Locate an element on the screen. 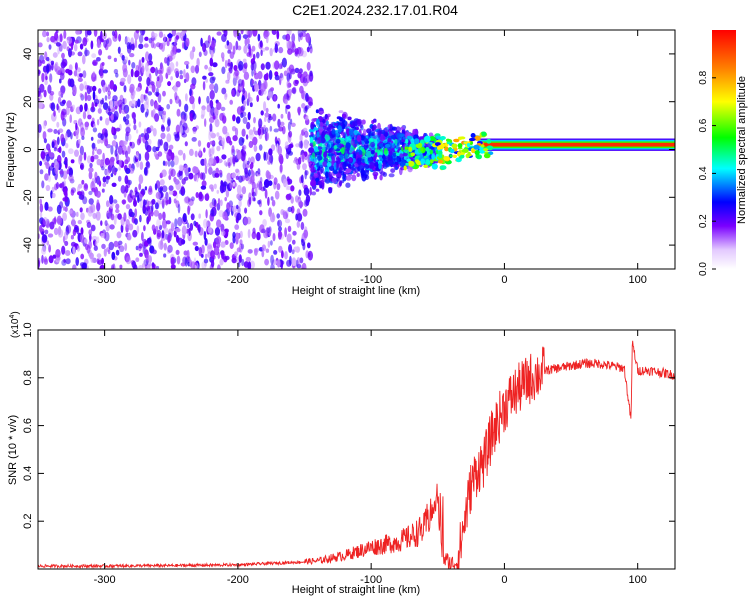 The height and width of the screenshot is (600, 750). colorbar-tick-label: 0.4 is located at coordinates (703, 173).